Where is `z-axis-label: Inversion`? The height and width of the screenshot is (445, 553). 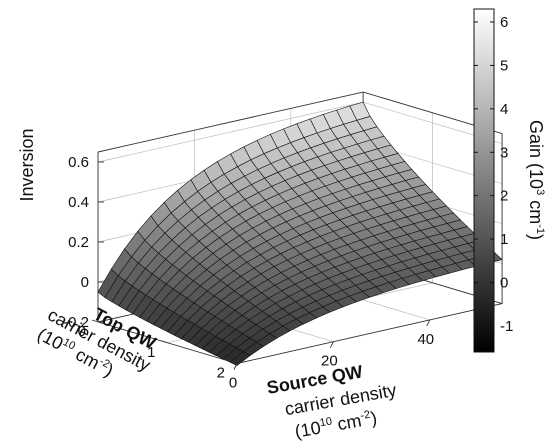 z-axis-label: Inversion is located at coordinates (27, 164).